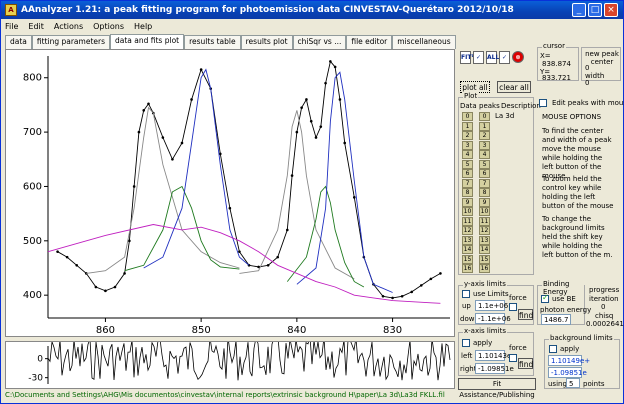 This screenshot has height=404, width=624. What do you see at coordinates (553, 349) in the screenshot?
I see `bg-apply-checkbox` at bounding box center [553, 349].